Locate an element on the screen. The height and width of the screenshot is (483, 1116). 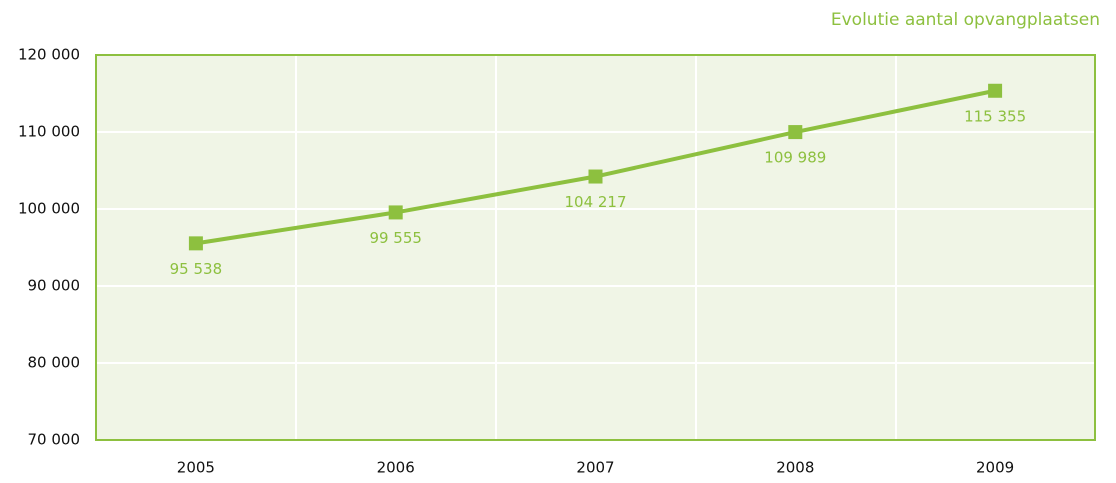
value-label: 115 355 is located at coordinates (995, 116).